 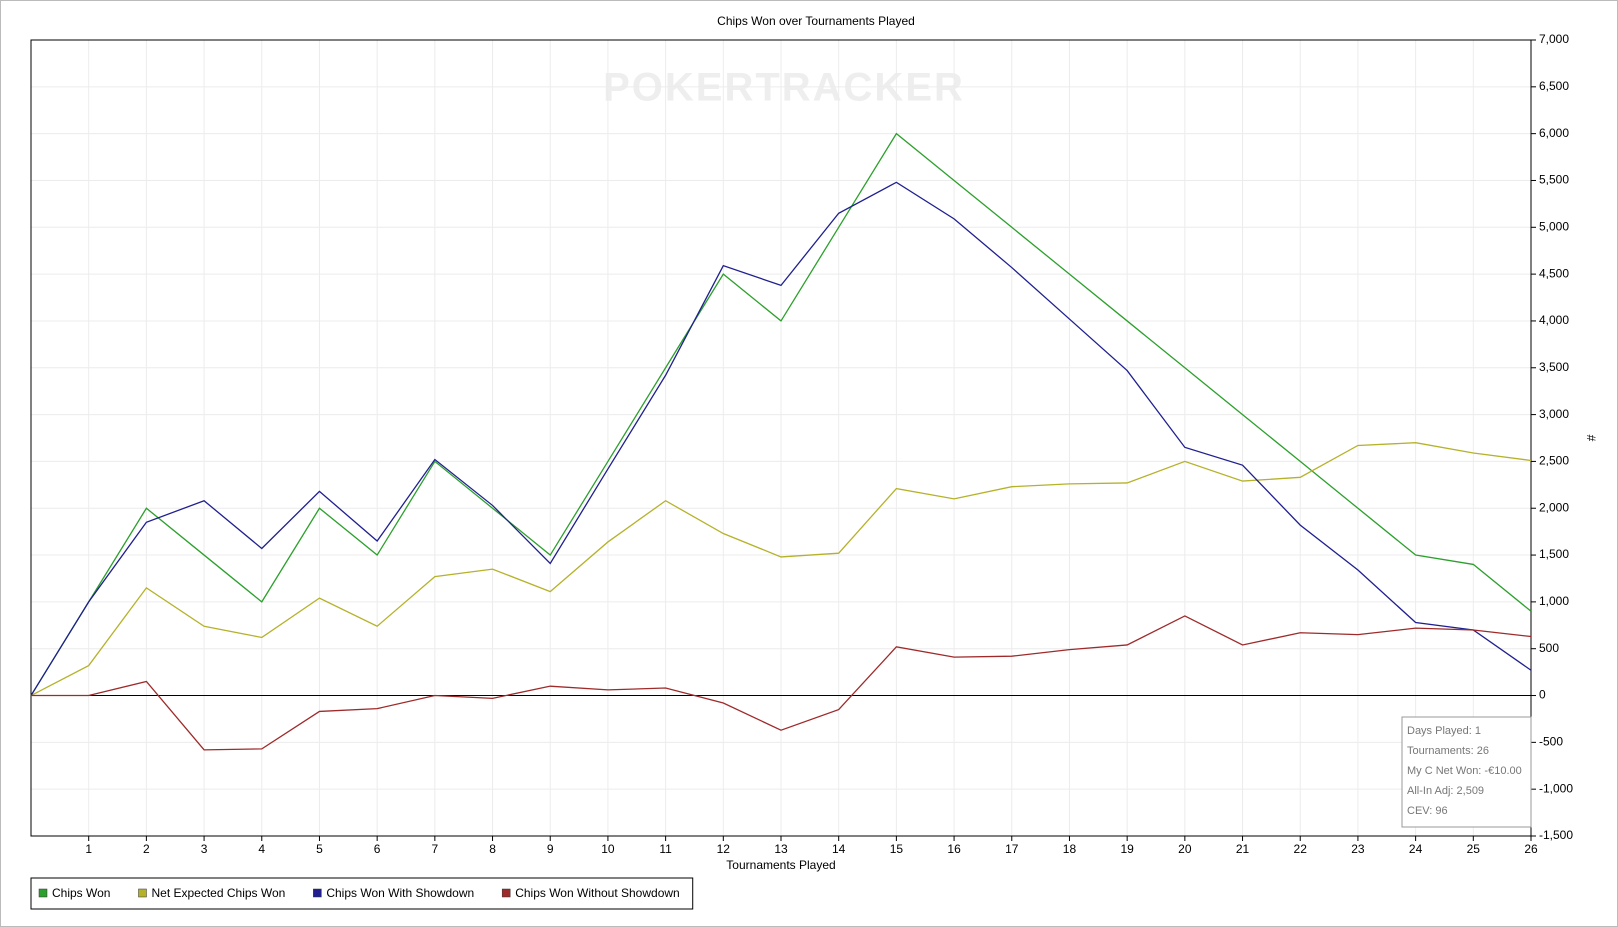 I want to click on x-tick-label: 17, so click(x=1012, y=849).